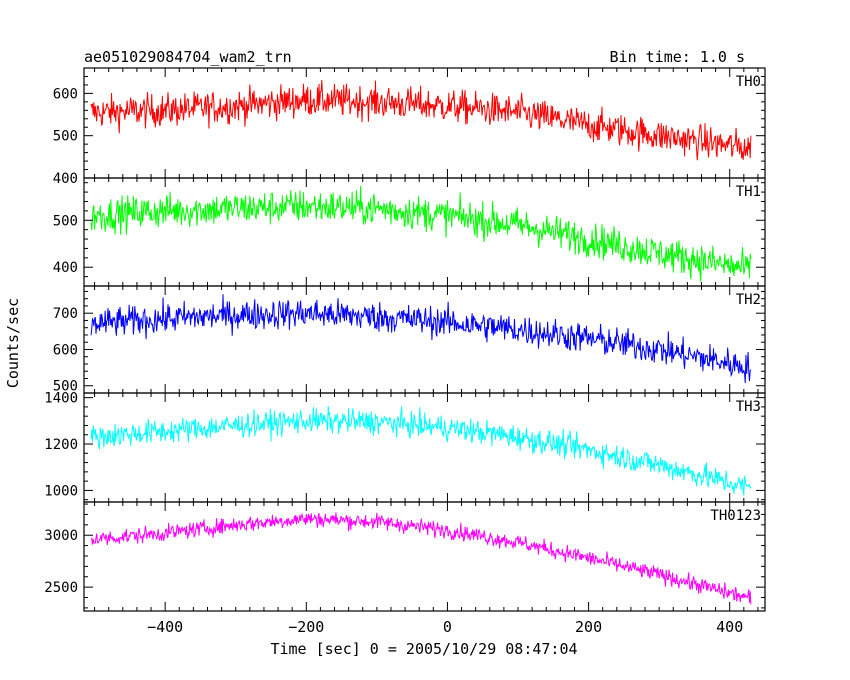 The image size is (850, 680). What do you see at coordinates (421, 120) in the screenshot?
I see `series-line-th0` at bounding box center [421, 120].